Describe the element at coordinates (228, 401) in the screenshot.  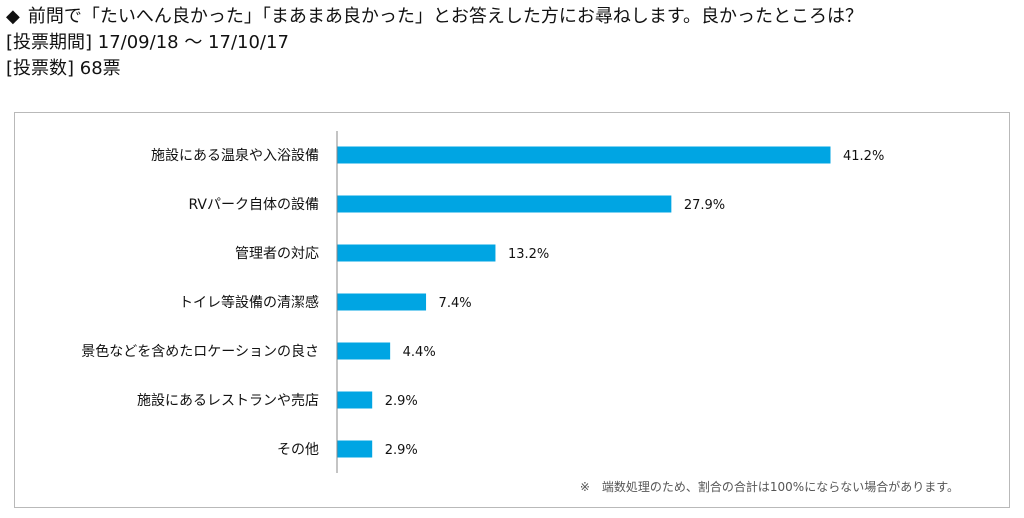
I see `category-label: 施設にあるレストランや売店` at that location.